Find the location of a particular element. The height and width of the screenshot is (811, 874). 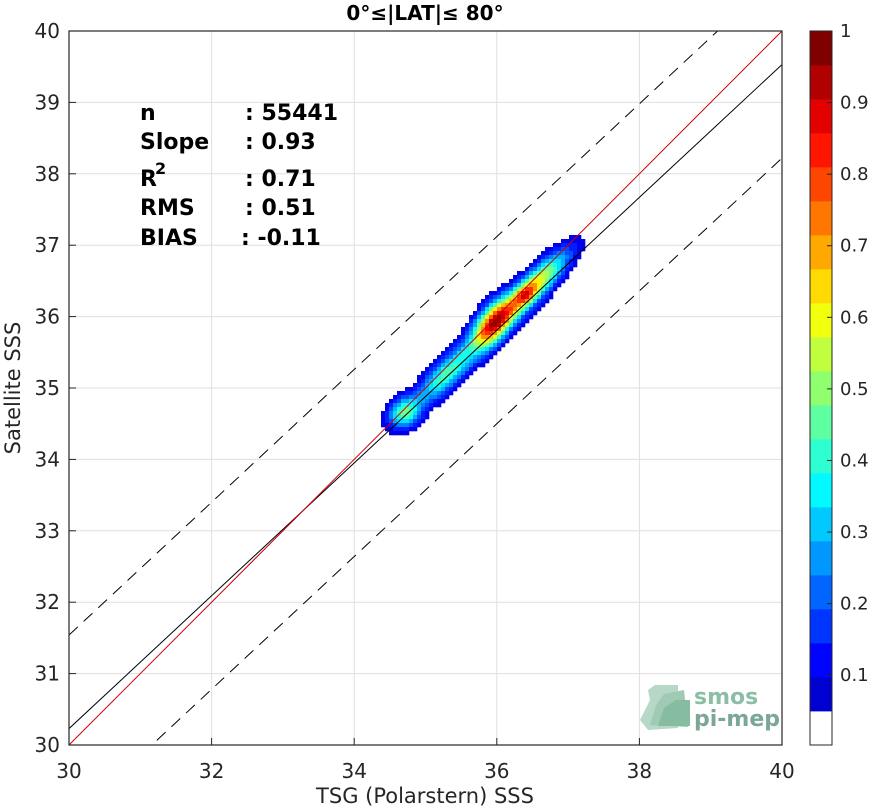

y-tick-label: 32 is located at coordinates (47, 602).